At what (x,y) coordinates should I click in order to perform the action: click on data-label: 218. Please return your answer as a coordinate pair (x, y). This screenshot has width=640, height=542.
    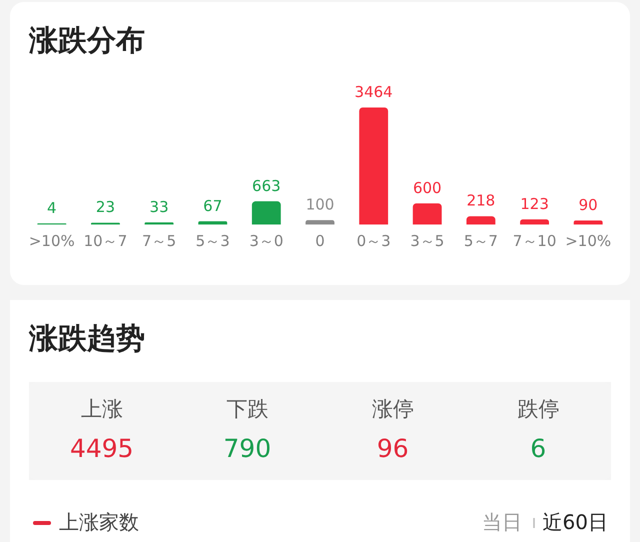
    Looking at the image, I should click on (481, 201).